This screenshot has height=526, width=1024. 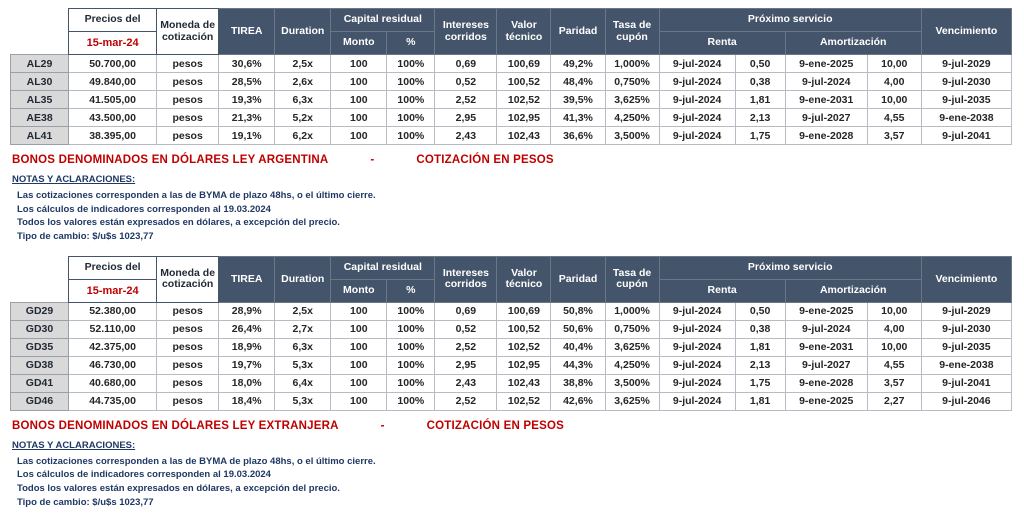 I want to click on bond-value: 41,3%, so click(x=578, y=117).